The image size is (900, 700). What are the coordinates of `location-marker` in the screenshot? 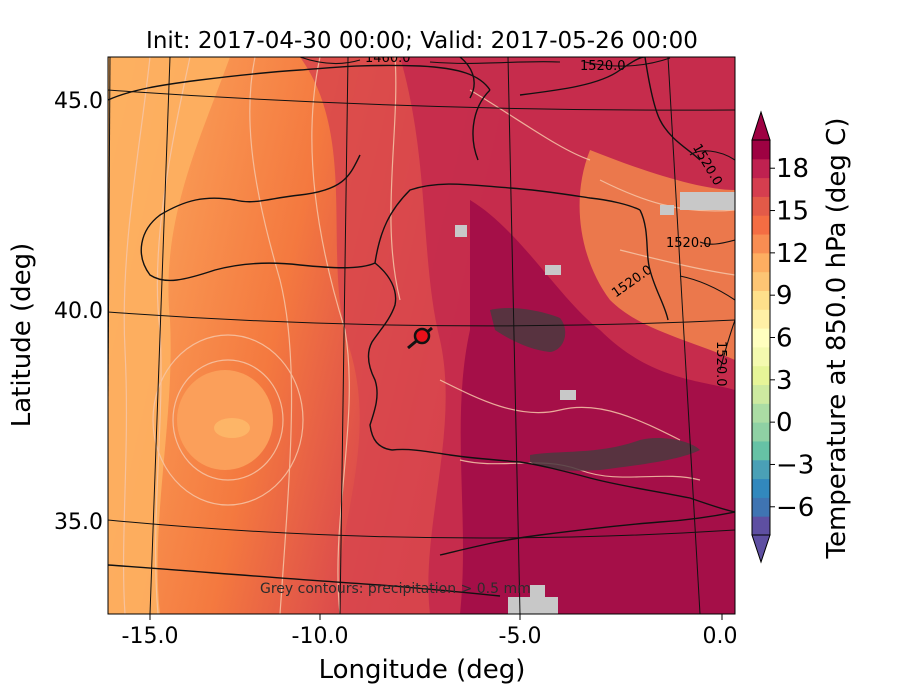 It's located at (422, 336).